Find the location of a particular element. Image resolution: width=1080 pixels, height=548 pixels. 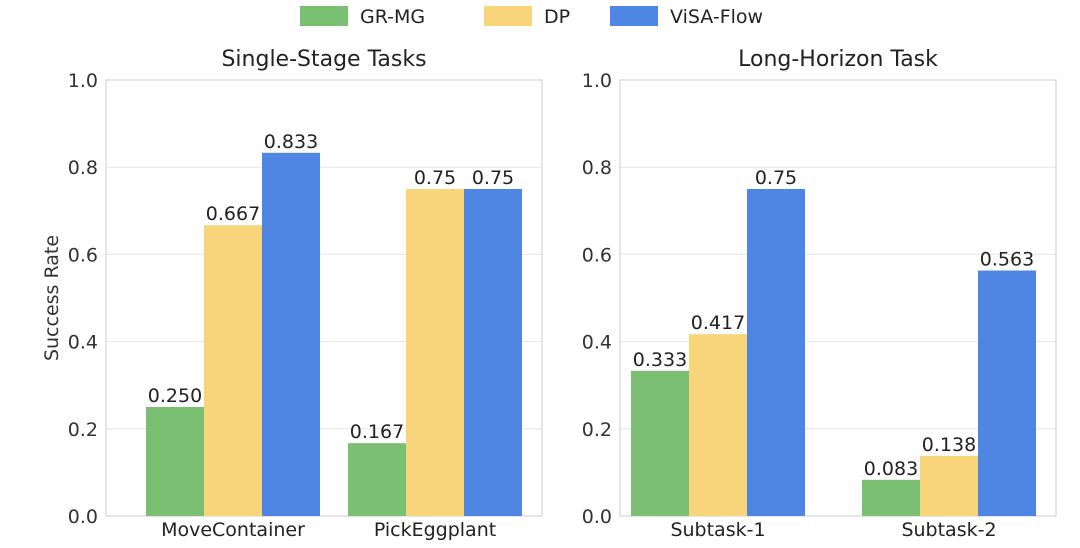

x-category-label: PickEggplant is located at coordinates (435, 530).